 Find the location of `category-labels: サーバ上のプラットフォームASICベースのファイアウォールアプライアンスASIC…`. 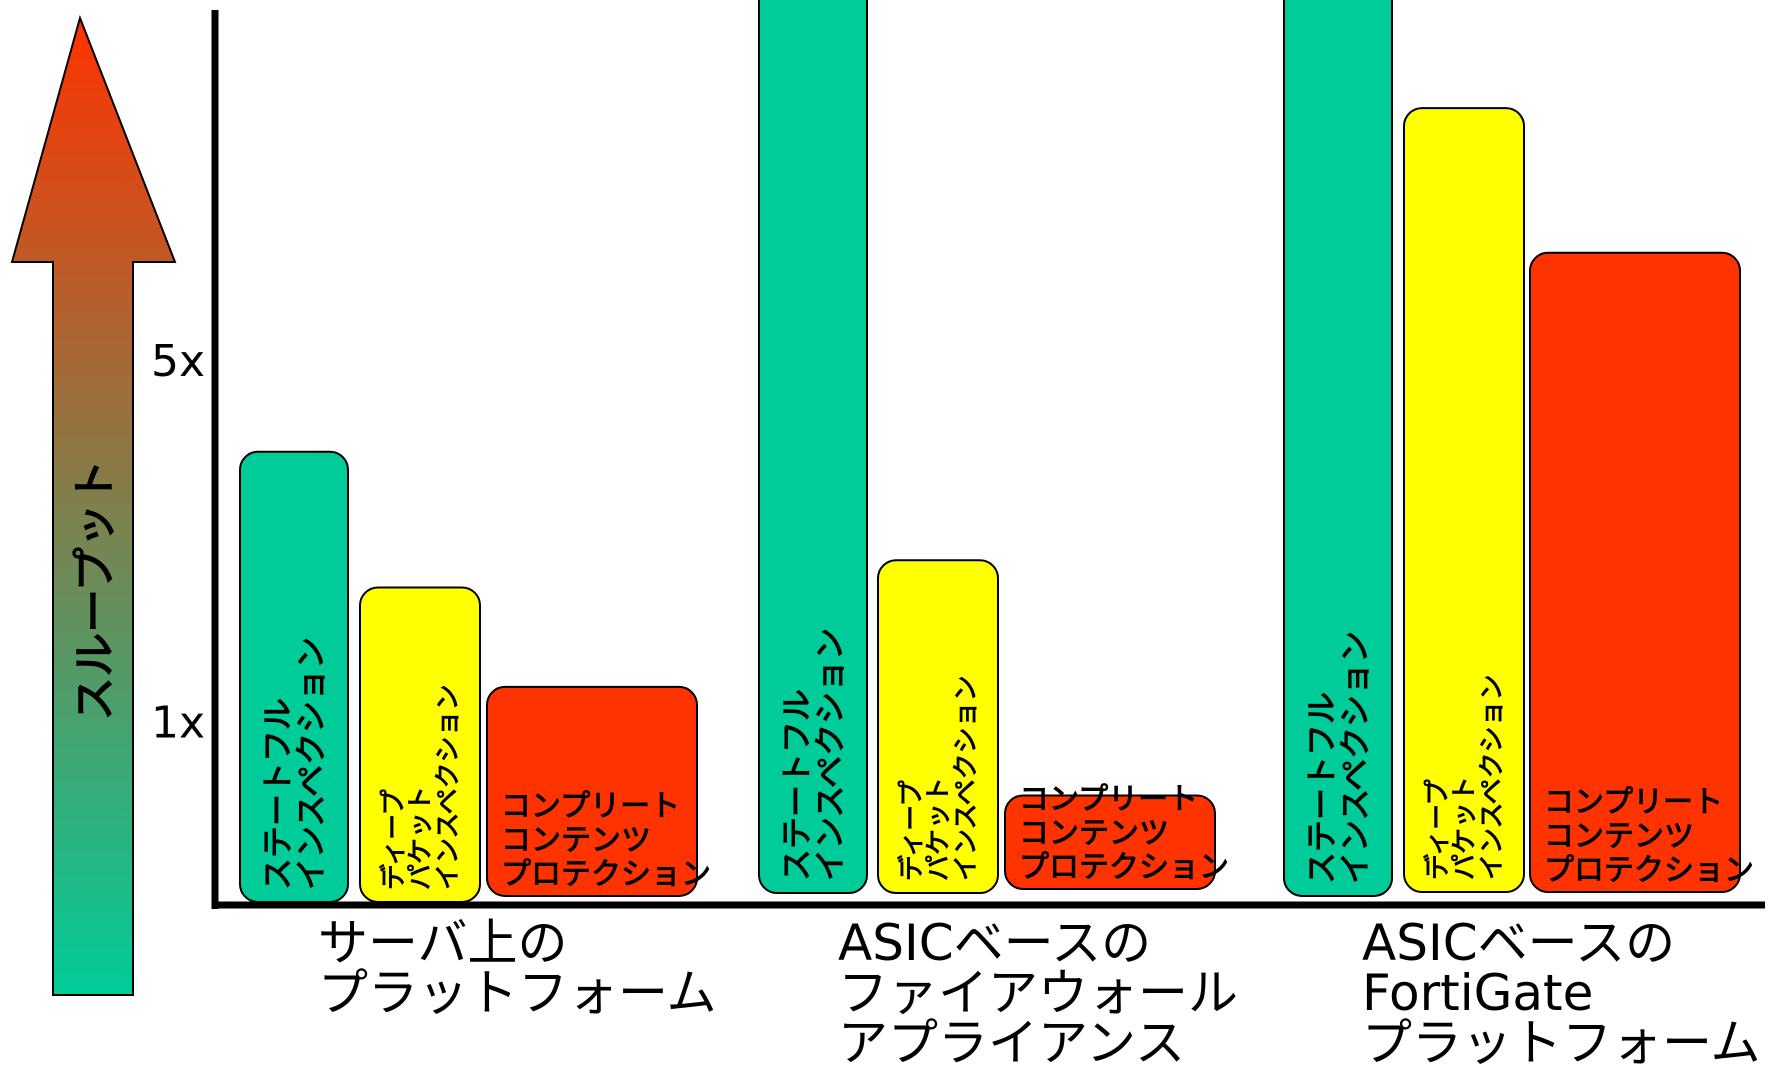

category-labels: サーバ上のプラットフォームASICベースのファイアウォールアプライアンスASIC… is located at coordinates (1039, 993).